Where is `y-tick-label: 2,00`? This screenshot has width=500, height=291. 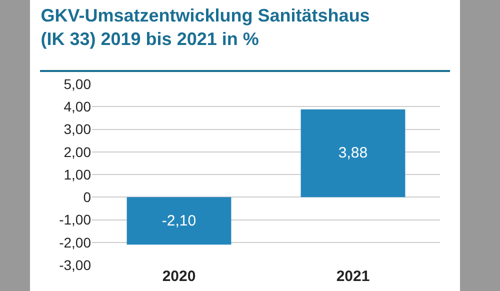
y-tick-label: 2,00 is located at coordinates (78, 152).